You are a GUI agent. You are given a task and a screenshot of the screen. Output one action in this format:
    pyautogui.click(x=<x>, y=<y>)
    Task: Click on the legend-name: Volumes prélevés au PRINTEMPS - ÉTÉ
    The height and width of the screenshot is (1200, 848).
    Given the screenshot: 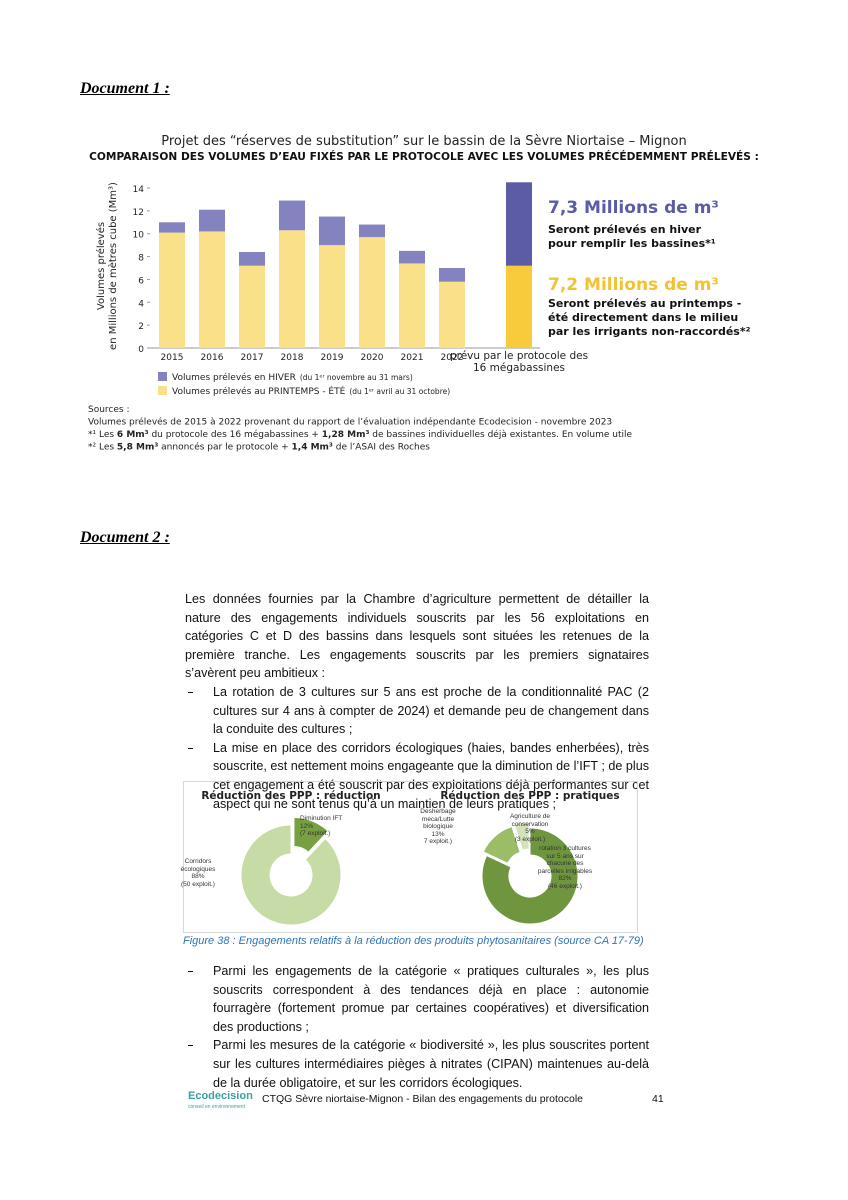 What is the action you would take?
    pyautogui.click(x=259, y=391)
    